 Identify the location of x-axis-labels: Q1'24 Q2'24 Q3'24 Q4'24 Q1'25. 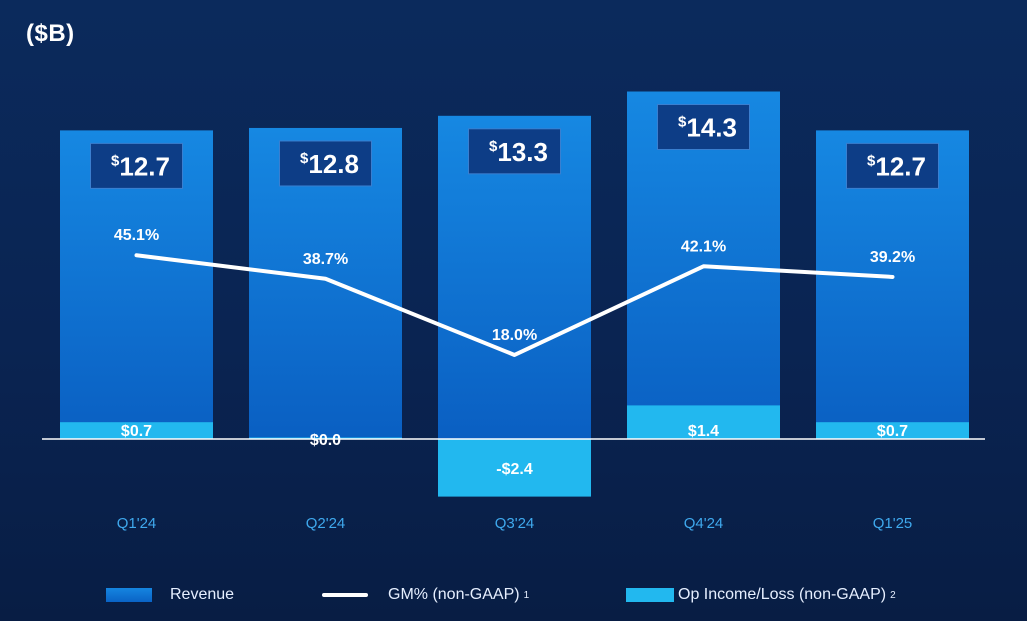
(515, 523).